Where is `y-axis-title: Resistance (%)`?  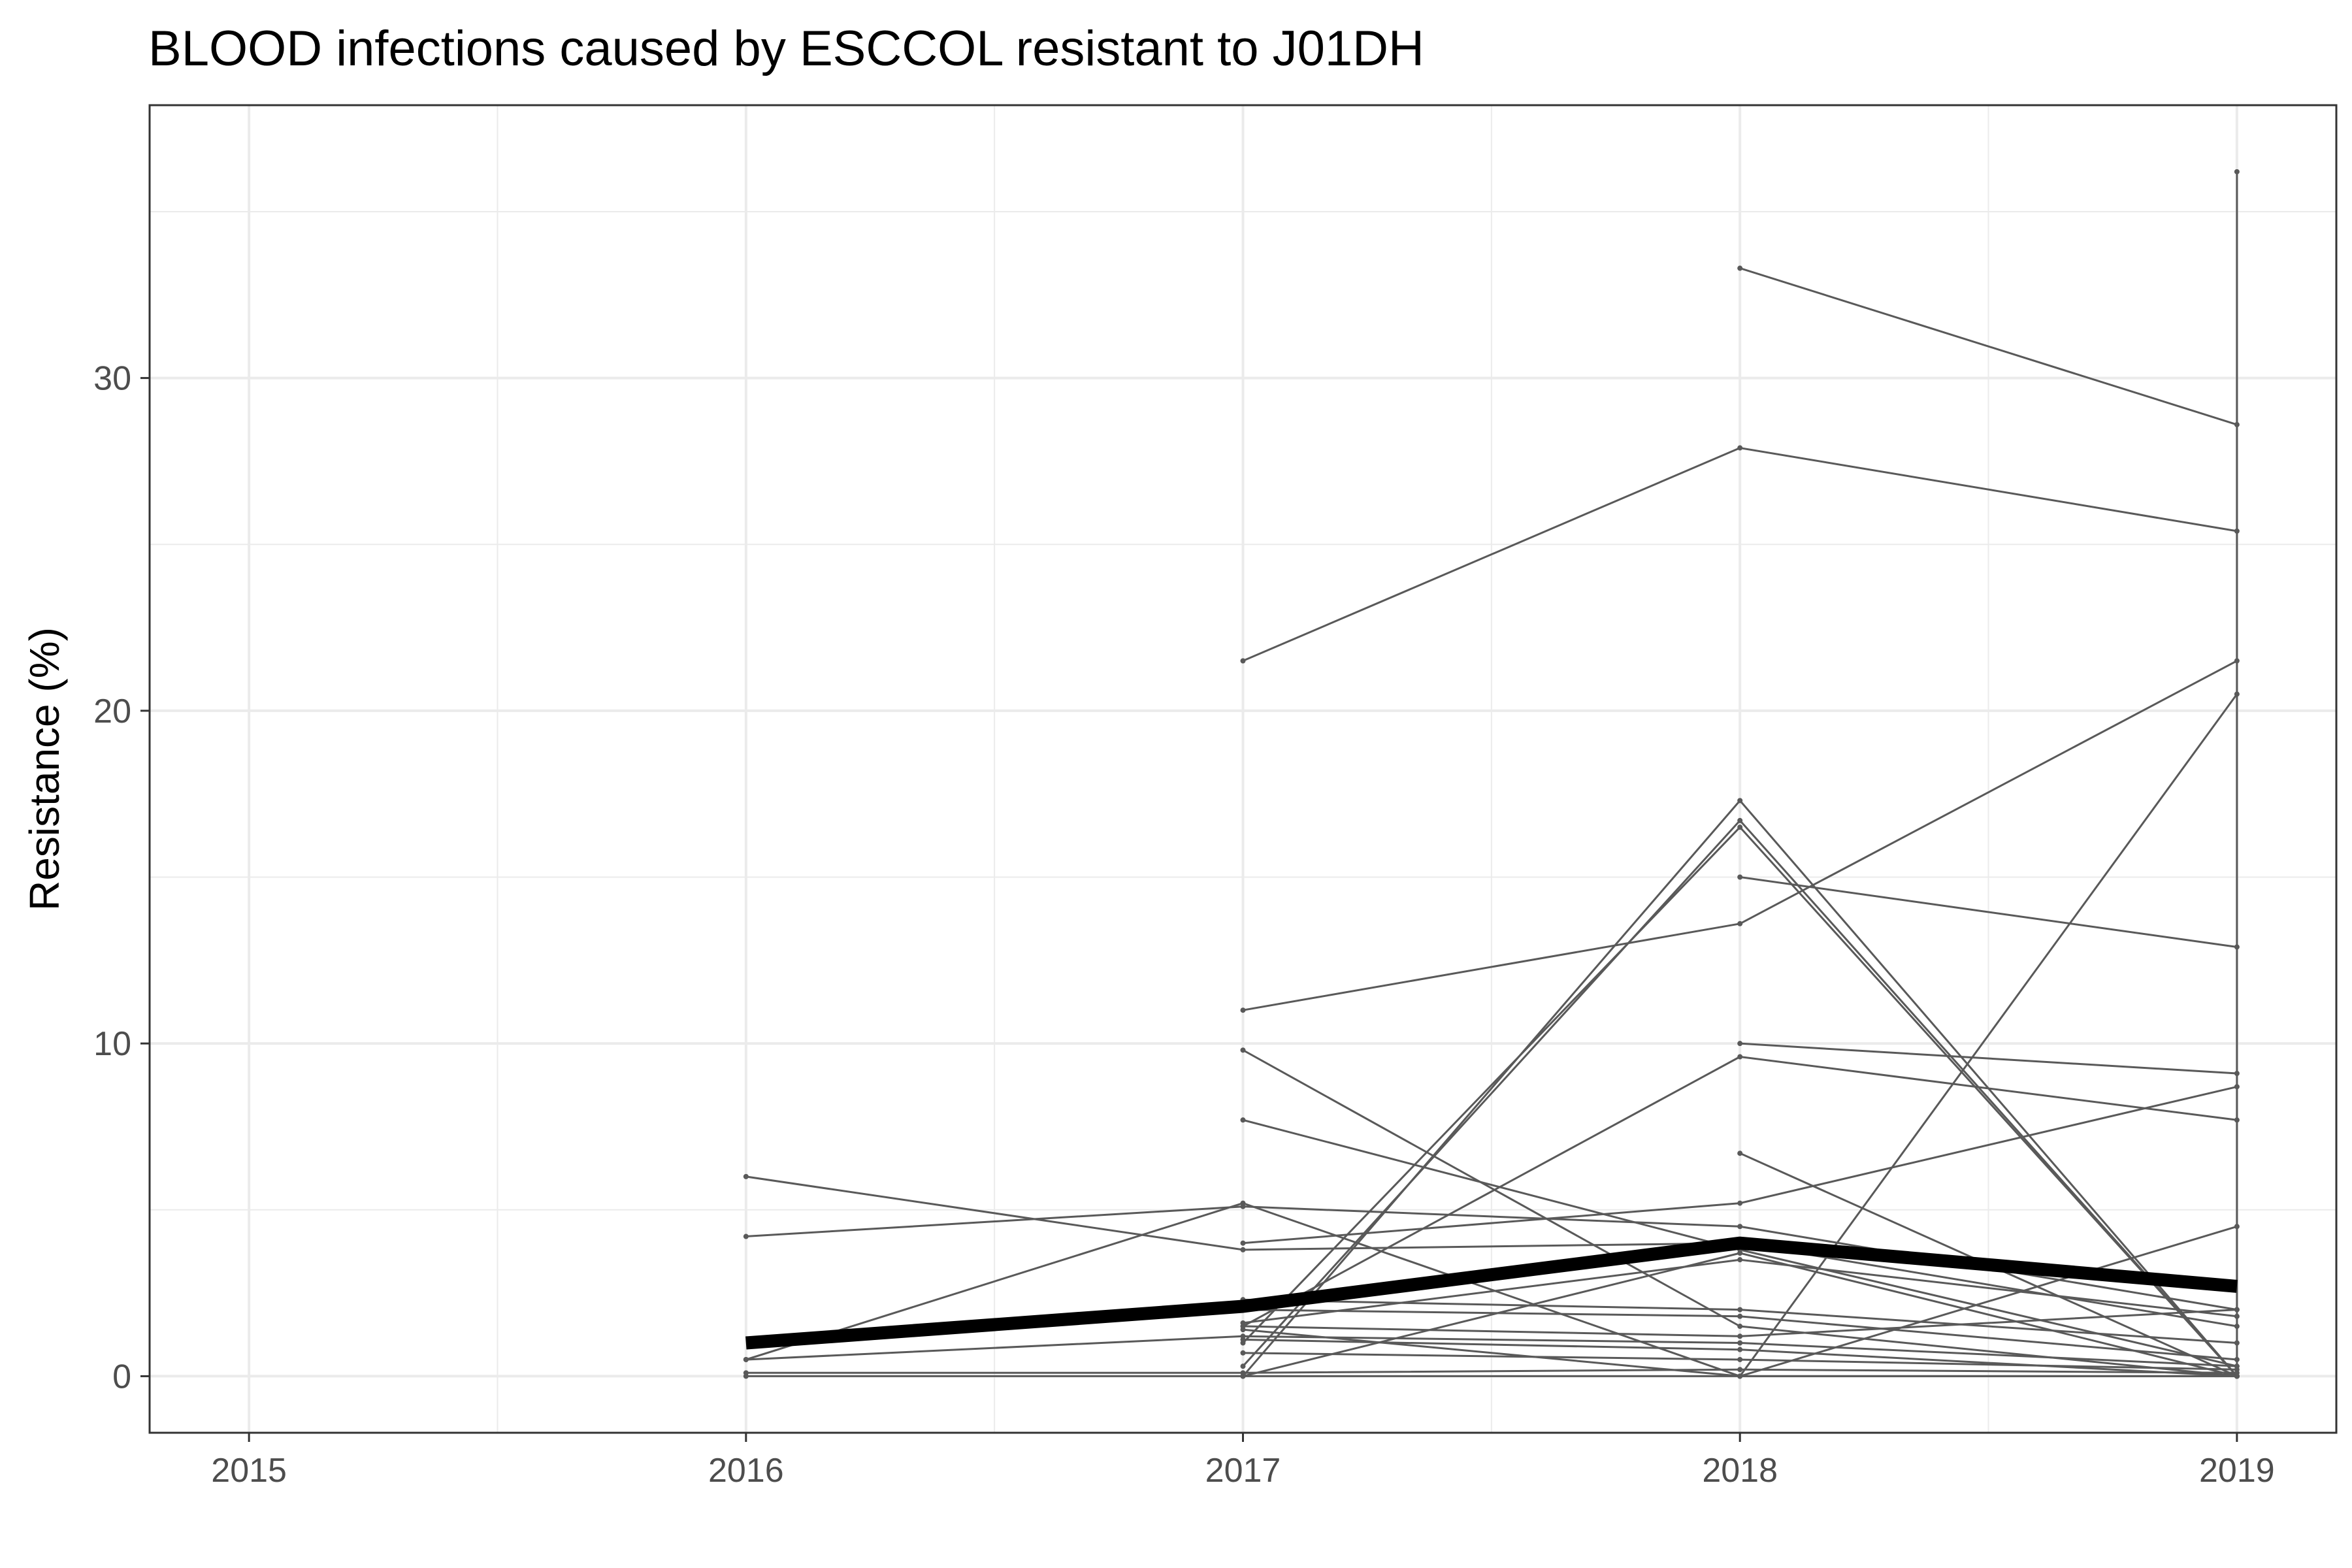
y-axis-title: Resistance (%) is located at coordinates (44, 769).